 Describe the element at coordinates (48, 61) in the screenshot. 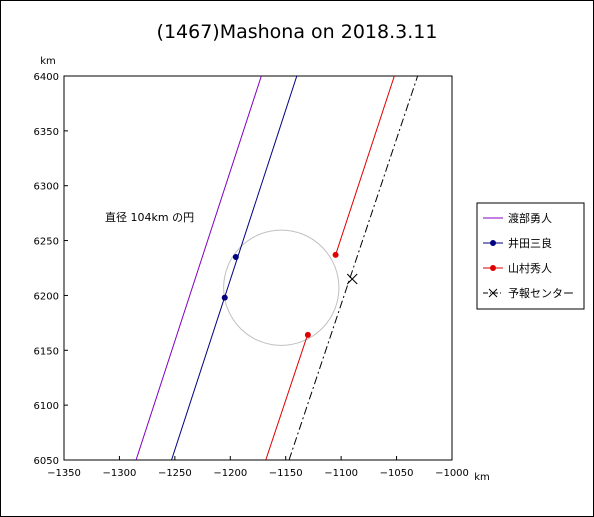

I see `y-axis-unit: km` at that location.